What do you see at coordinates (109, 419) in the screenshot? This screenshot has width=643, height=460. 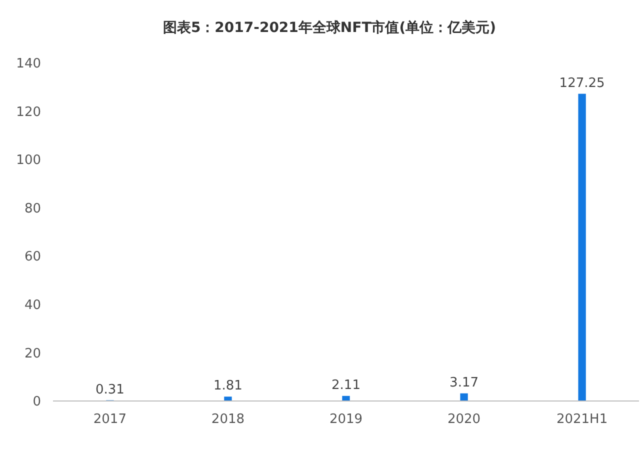 I see `x-tick-label: 2017` at bounding box center [109, 419].